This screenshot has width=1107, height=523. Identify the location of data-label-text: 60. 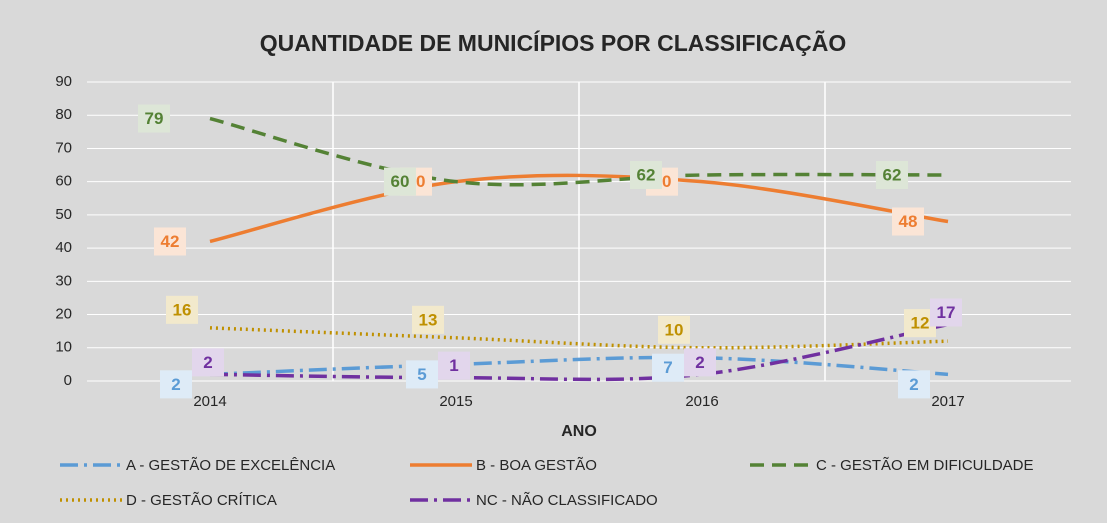
(400, 181).